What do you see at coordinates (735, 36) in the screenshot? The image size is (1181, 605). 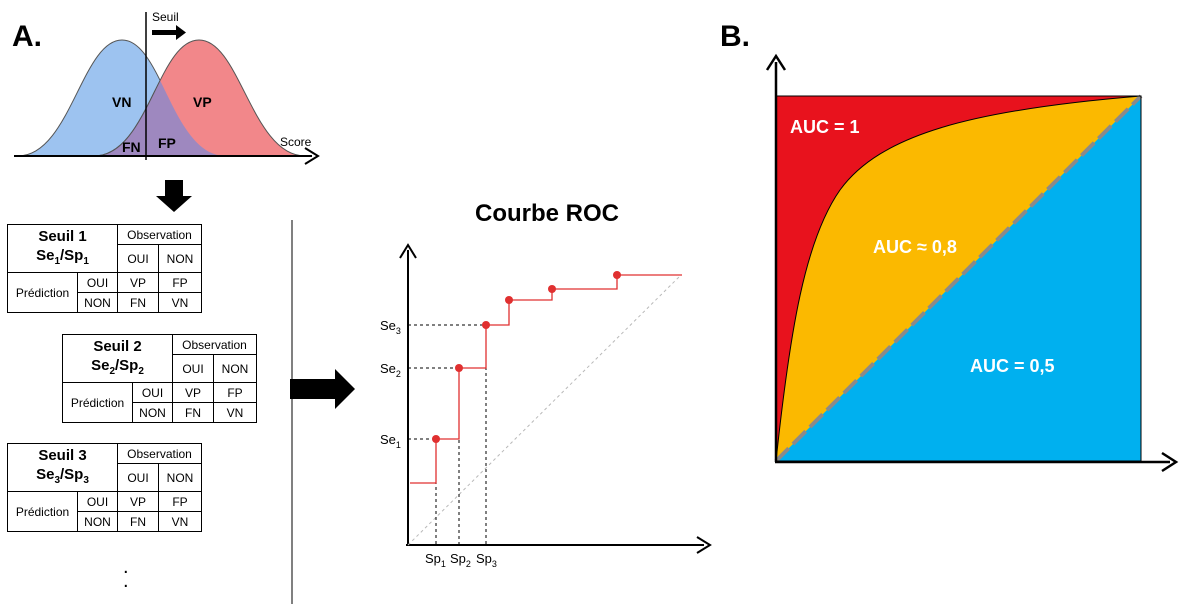 I see `panel-b-letter: B.` at bounding box center [735, 36].